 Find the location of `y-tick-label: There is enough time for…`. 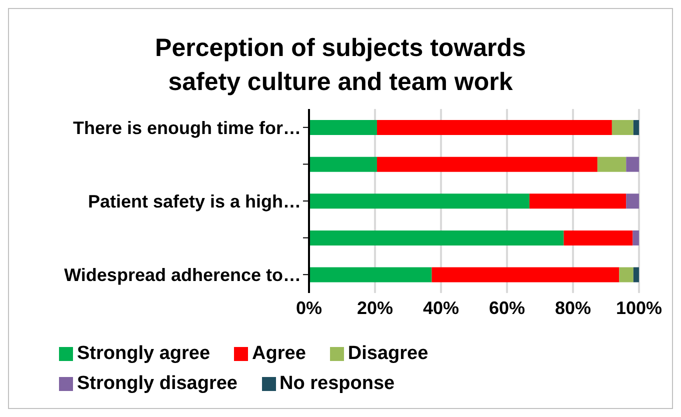

y-tick-label: There is enough time for… is located at coordinates (186, 128).